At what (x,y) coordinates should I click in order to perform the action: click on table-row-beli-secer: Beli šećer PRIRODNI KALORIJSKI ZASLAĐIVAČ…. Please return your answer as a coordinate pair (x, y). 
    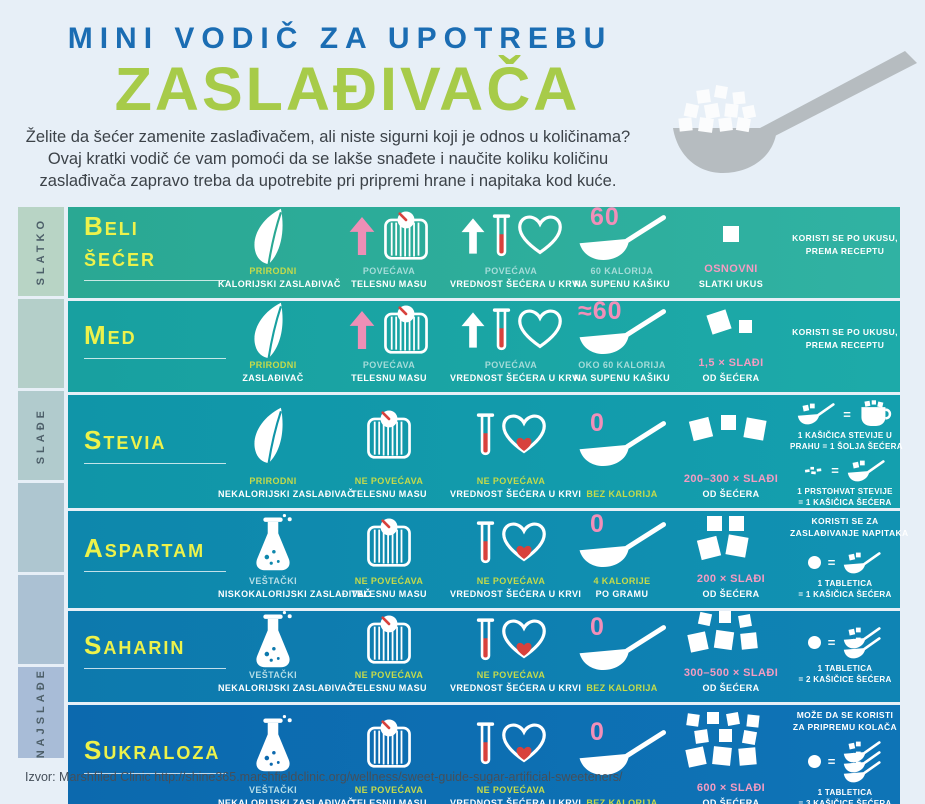
    Looking at the image, I should click on (484, 251).